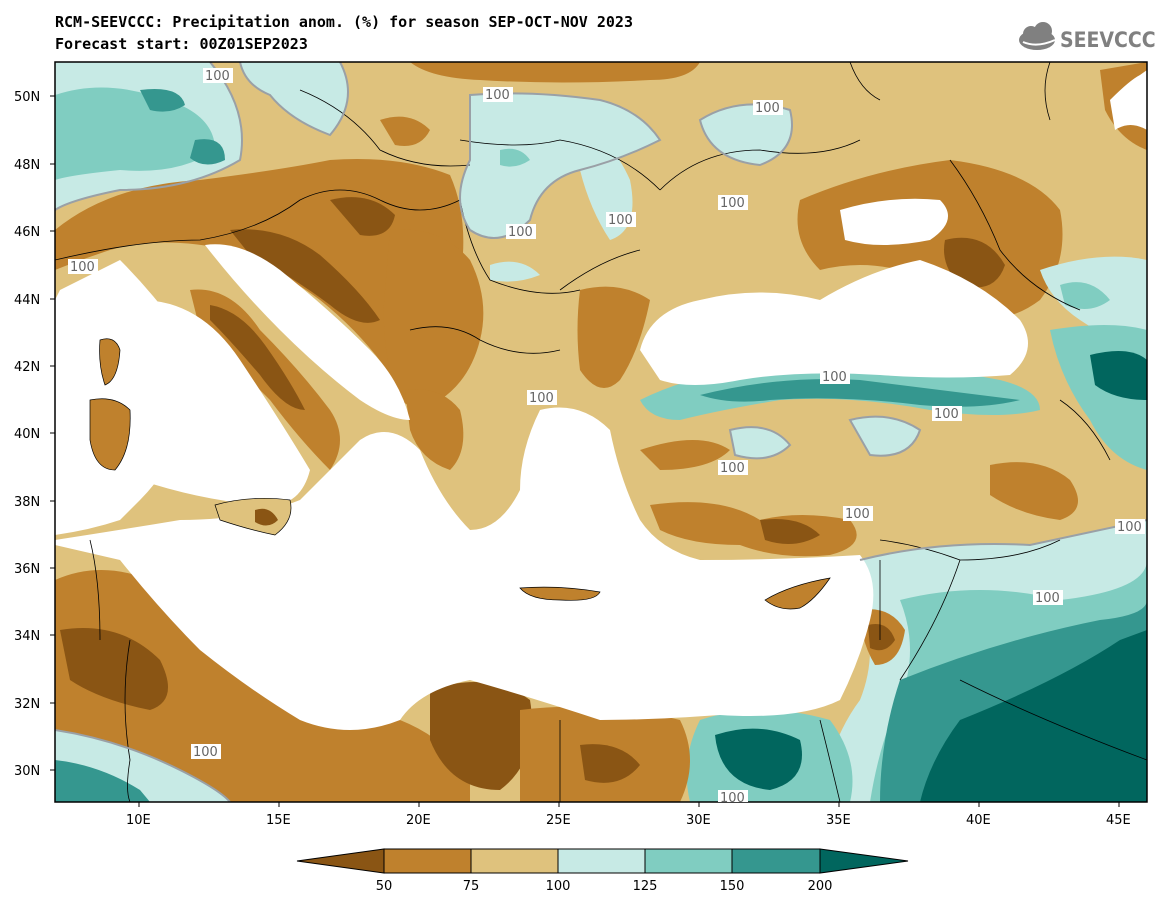 The height and width of the screenshot is (907, 1165). What do you see at coordinates (797, 593) in the screenshot?
I see `cyprus` at bounding box center [797, 593].